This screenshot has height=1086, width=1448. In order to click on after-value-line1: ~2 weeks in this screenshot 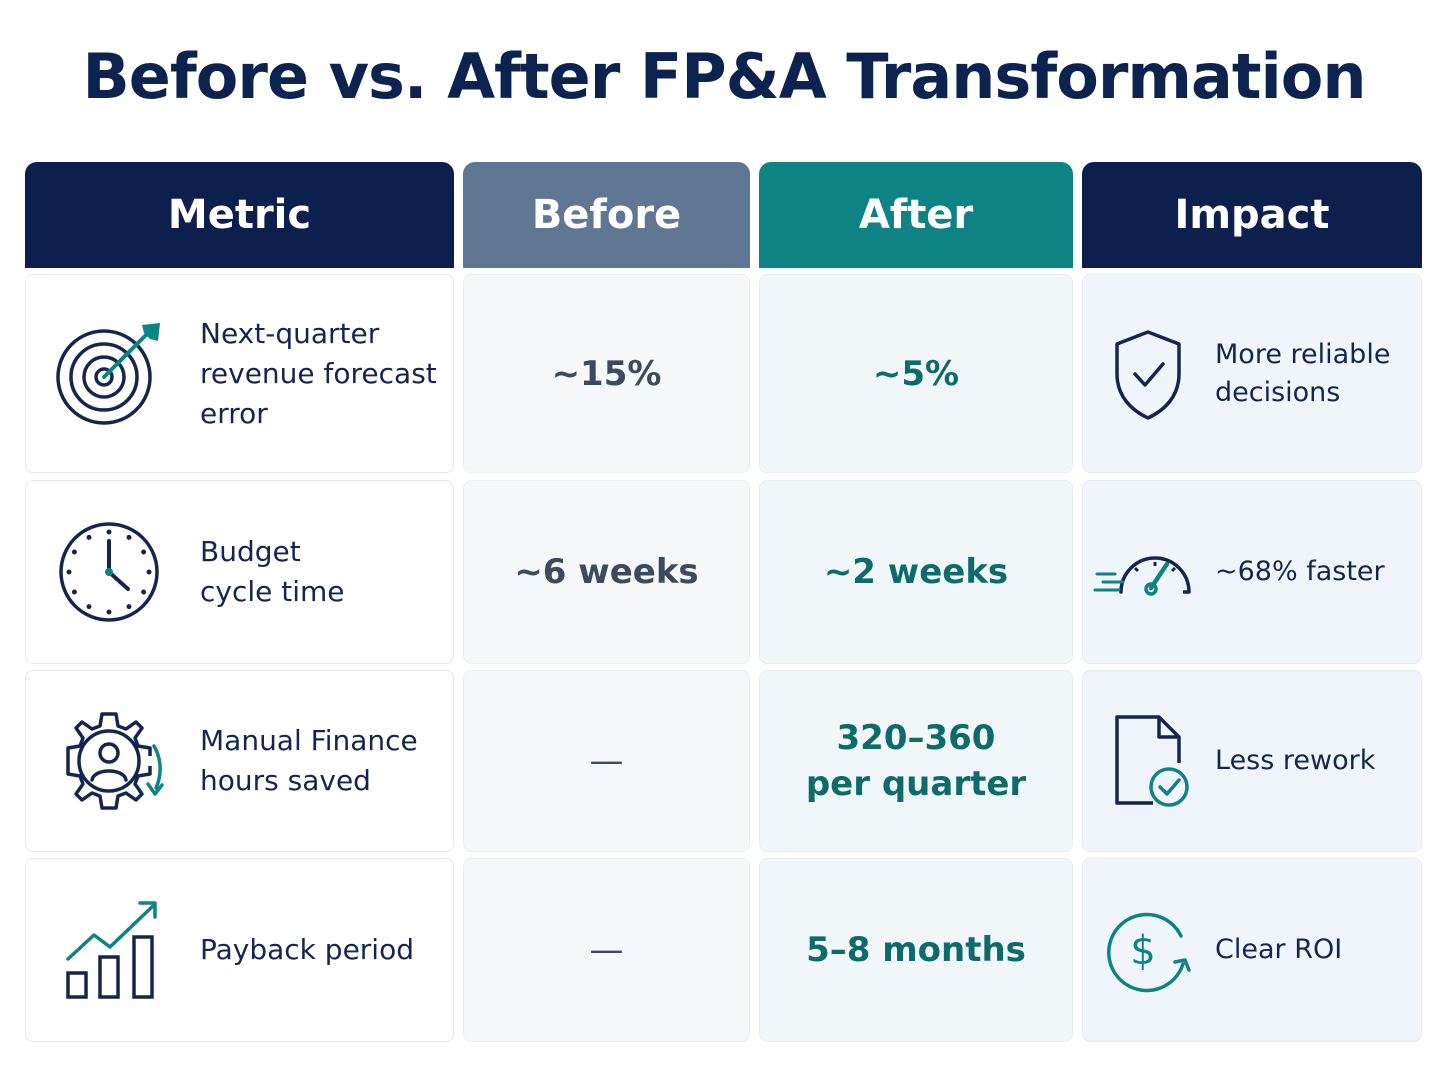, I will do `click(916, 572)`.